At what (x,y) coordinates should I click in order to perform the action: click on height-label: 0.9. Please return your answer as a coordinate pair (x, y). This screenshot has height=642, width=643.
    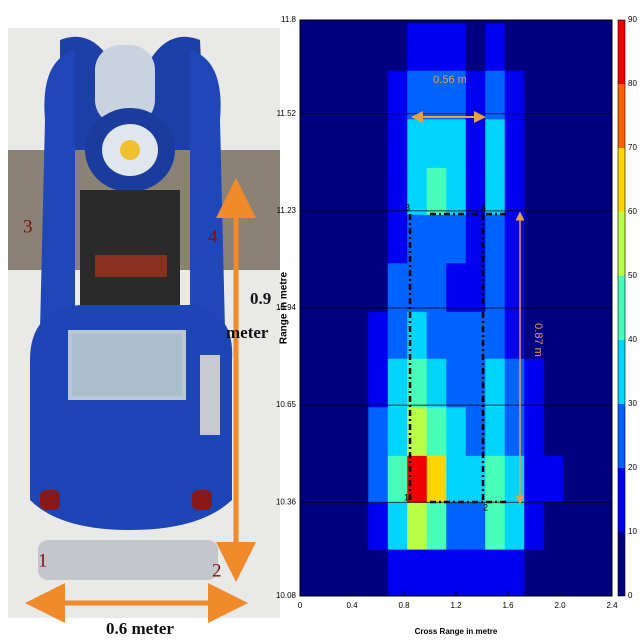
    Looking at the image, I should click on (260, 298).